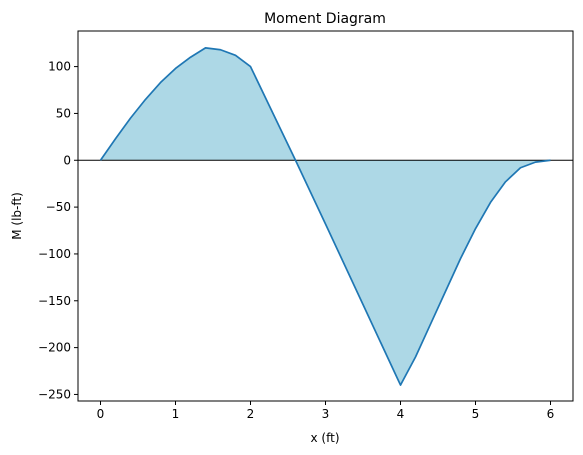 The image size is (583, 455). I want to click on y-tick-label: 50, so click(63, 113).